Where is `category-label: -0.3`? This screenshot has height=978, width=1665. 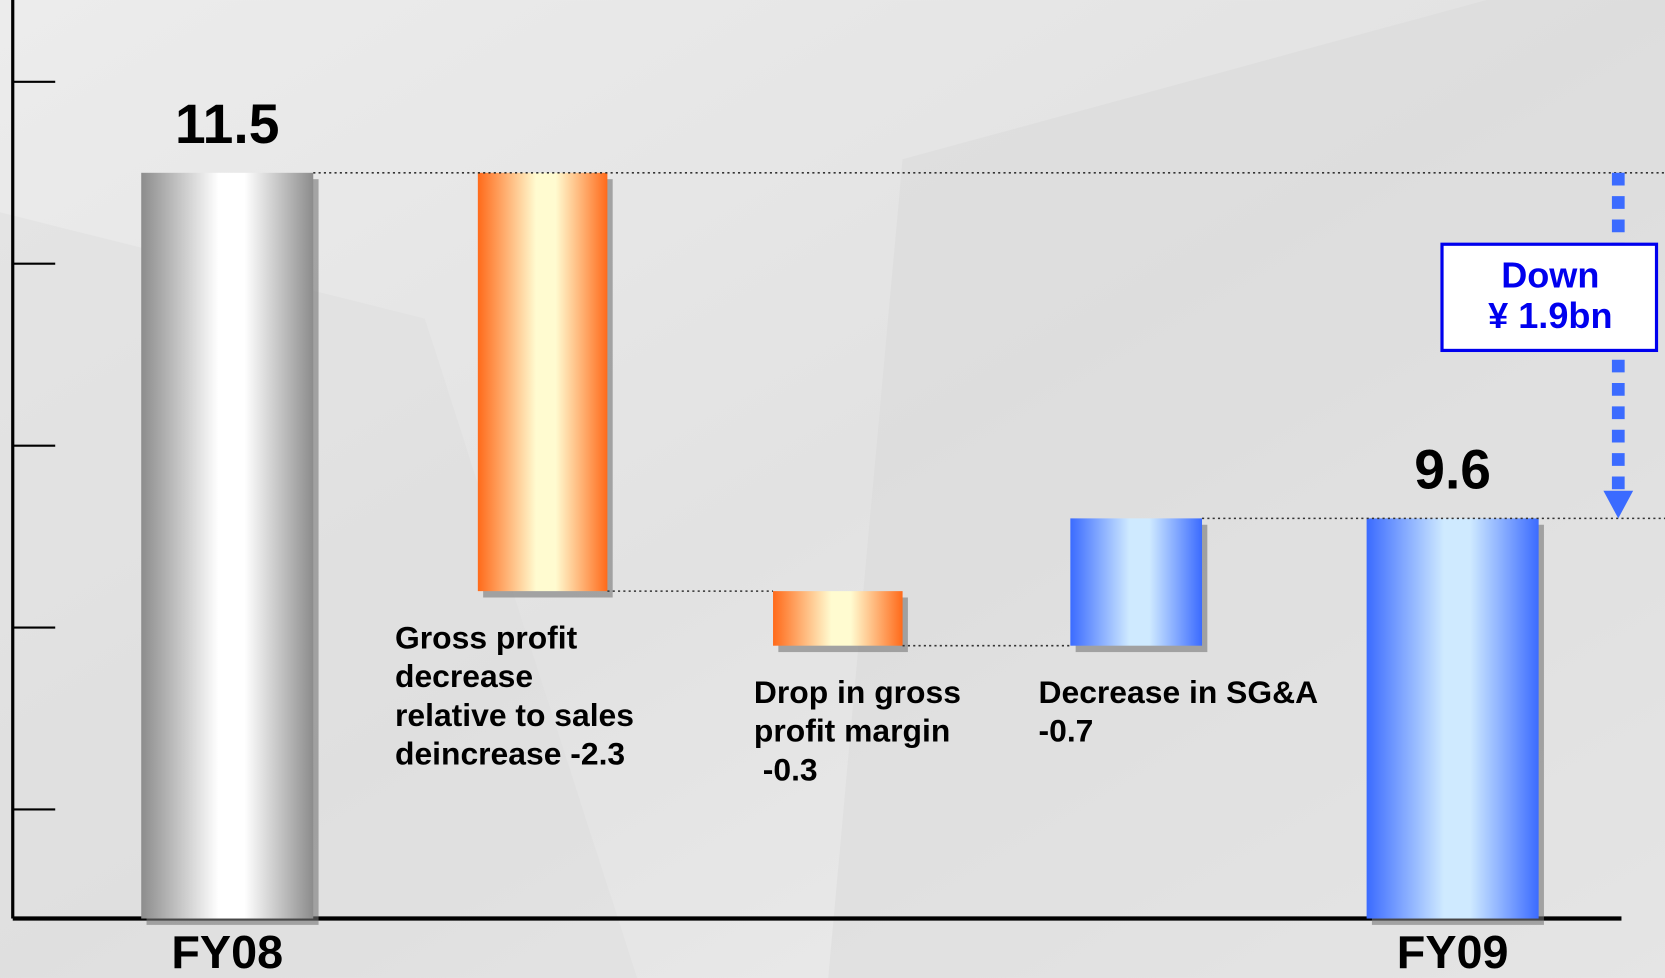 category-label: -0.3 is located at coordinates (786, 769).